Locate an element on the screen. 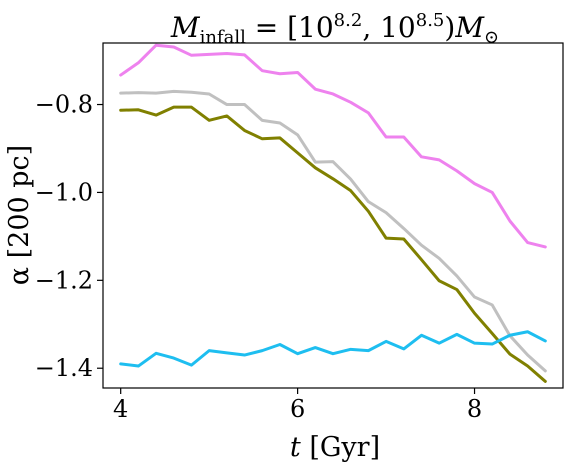  chart-title: Minfall = [108.2, 108.5)M⊙ is located at coordinates (334, 29).